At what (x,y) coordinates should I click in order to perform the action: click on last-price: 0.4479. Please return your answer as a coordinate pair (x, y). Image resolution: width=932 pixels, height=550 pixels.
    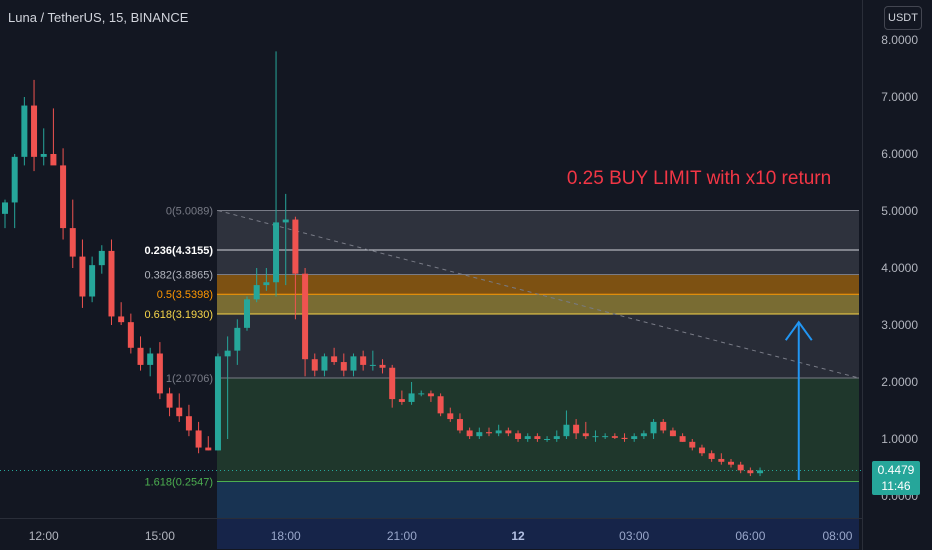
    Looking at the image, I should click on (896, 470).